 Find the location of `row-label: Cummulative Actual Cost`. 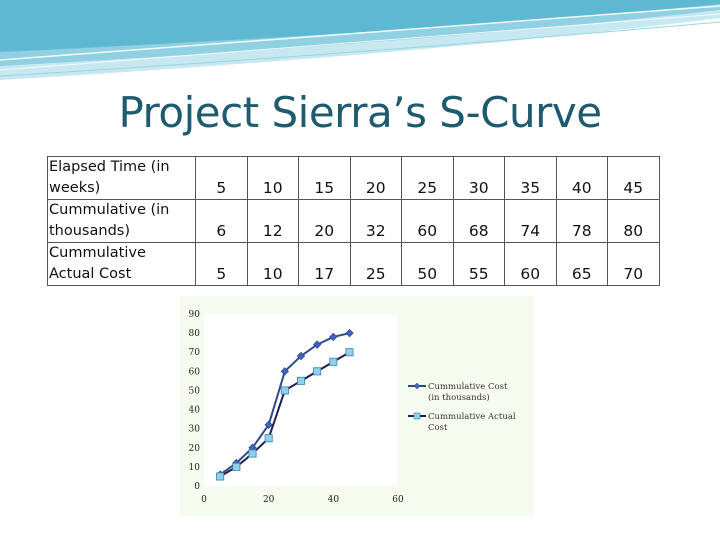

row-label: Cummulative Actual Cost is located at coordinates (121, 264).